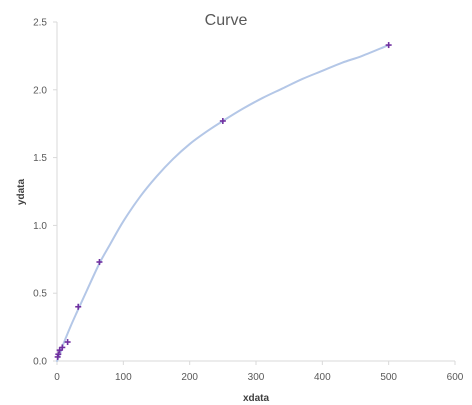  I want to click on x-tick-label: 200, so click(189, 377).